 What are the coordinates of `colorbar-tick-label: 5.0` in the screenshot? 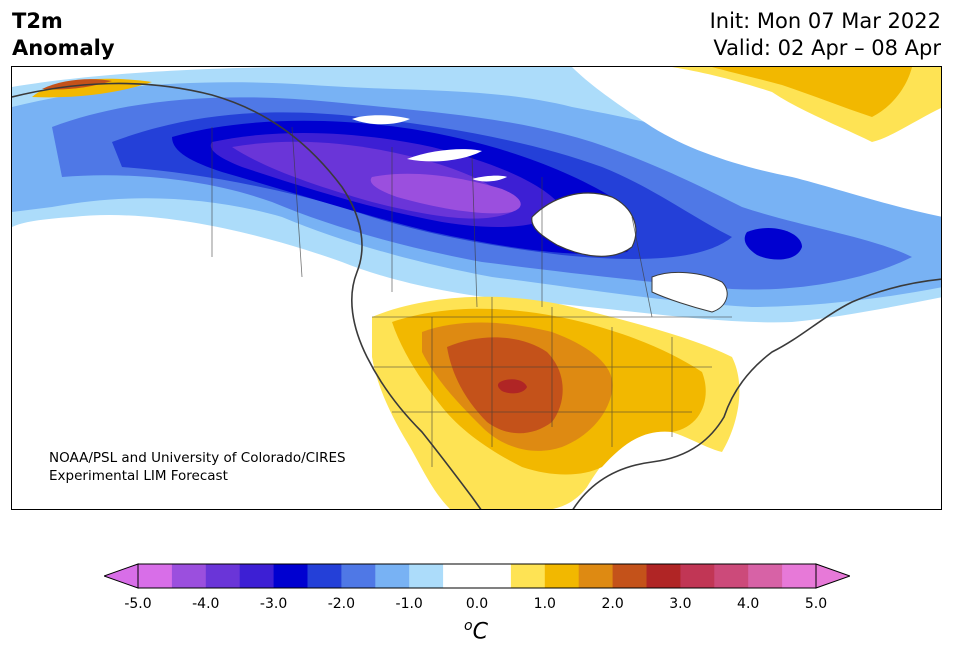 It's located at (816, 604).